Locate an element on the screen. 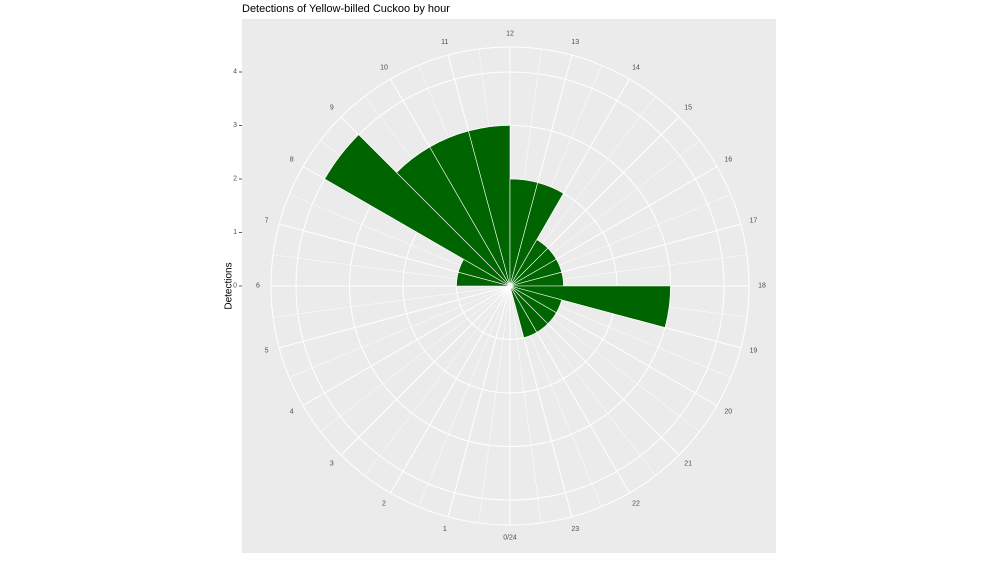 The width and height of the screenshot is (1000, 573). hour-label: 5 is located at coordinates (267, 351).